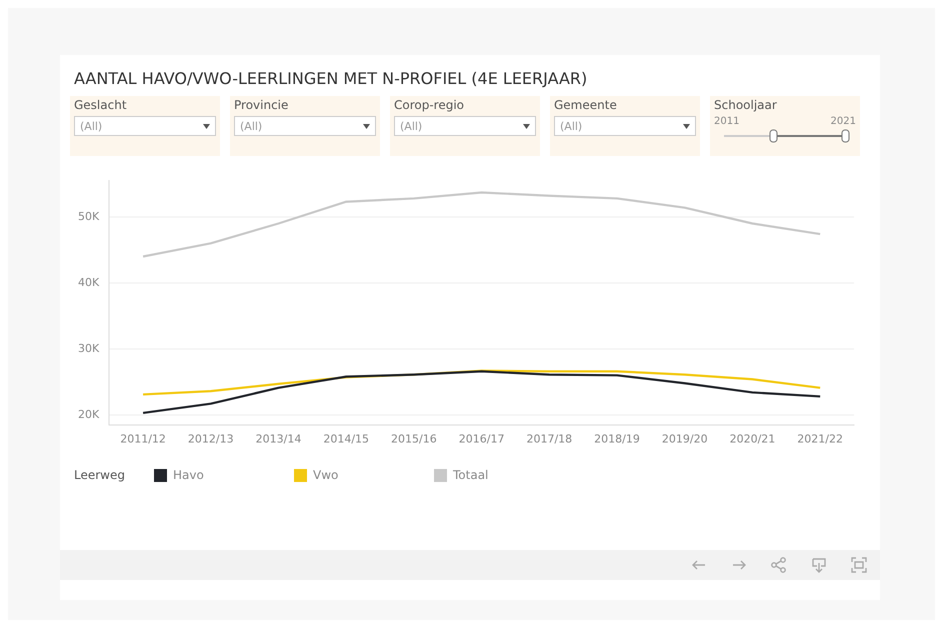  I want to click on chart-title: AANTAL HAVO/VWO-LEERLINGEN MET N-PROFIEL (4E LEERJAAR), so click(330, 79).